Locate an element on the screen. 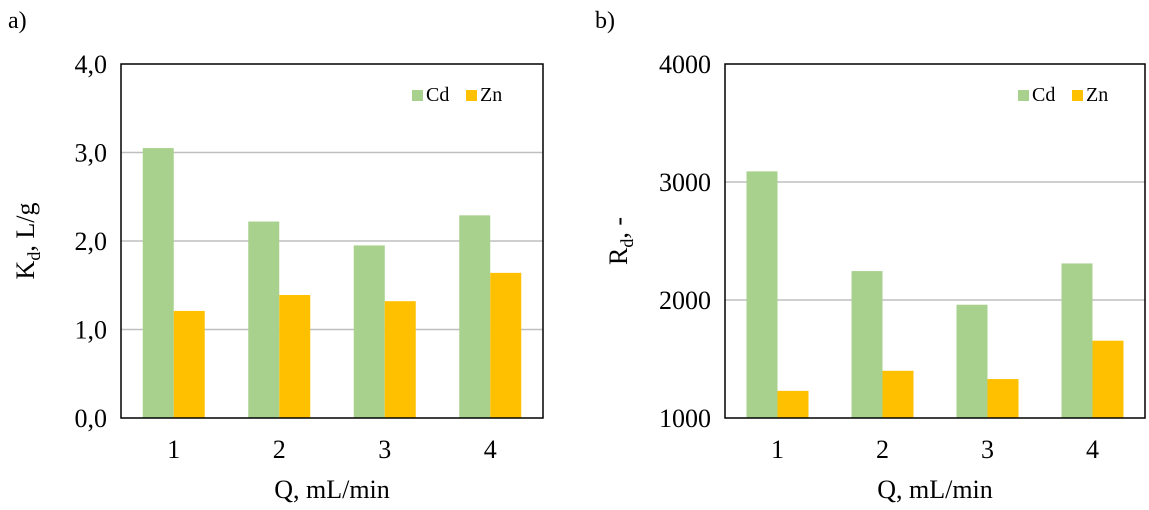  y-tick-label: 1,0 is located at coordinates (91, 330).